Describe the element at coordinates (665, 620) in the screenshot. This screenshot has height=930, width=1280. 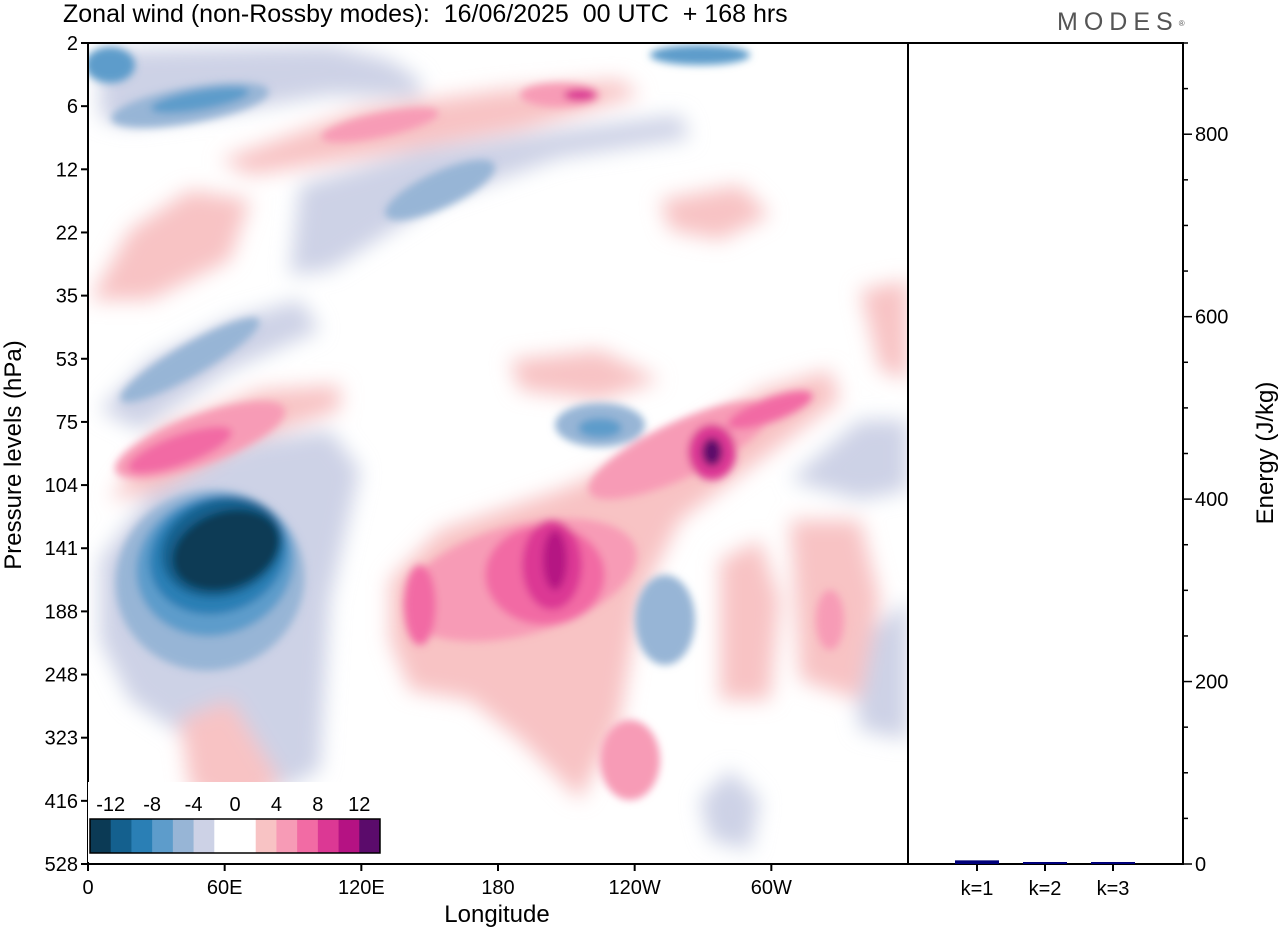
I see `core-easterly-right` at that location.